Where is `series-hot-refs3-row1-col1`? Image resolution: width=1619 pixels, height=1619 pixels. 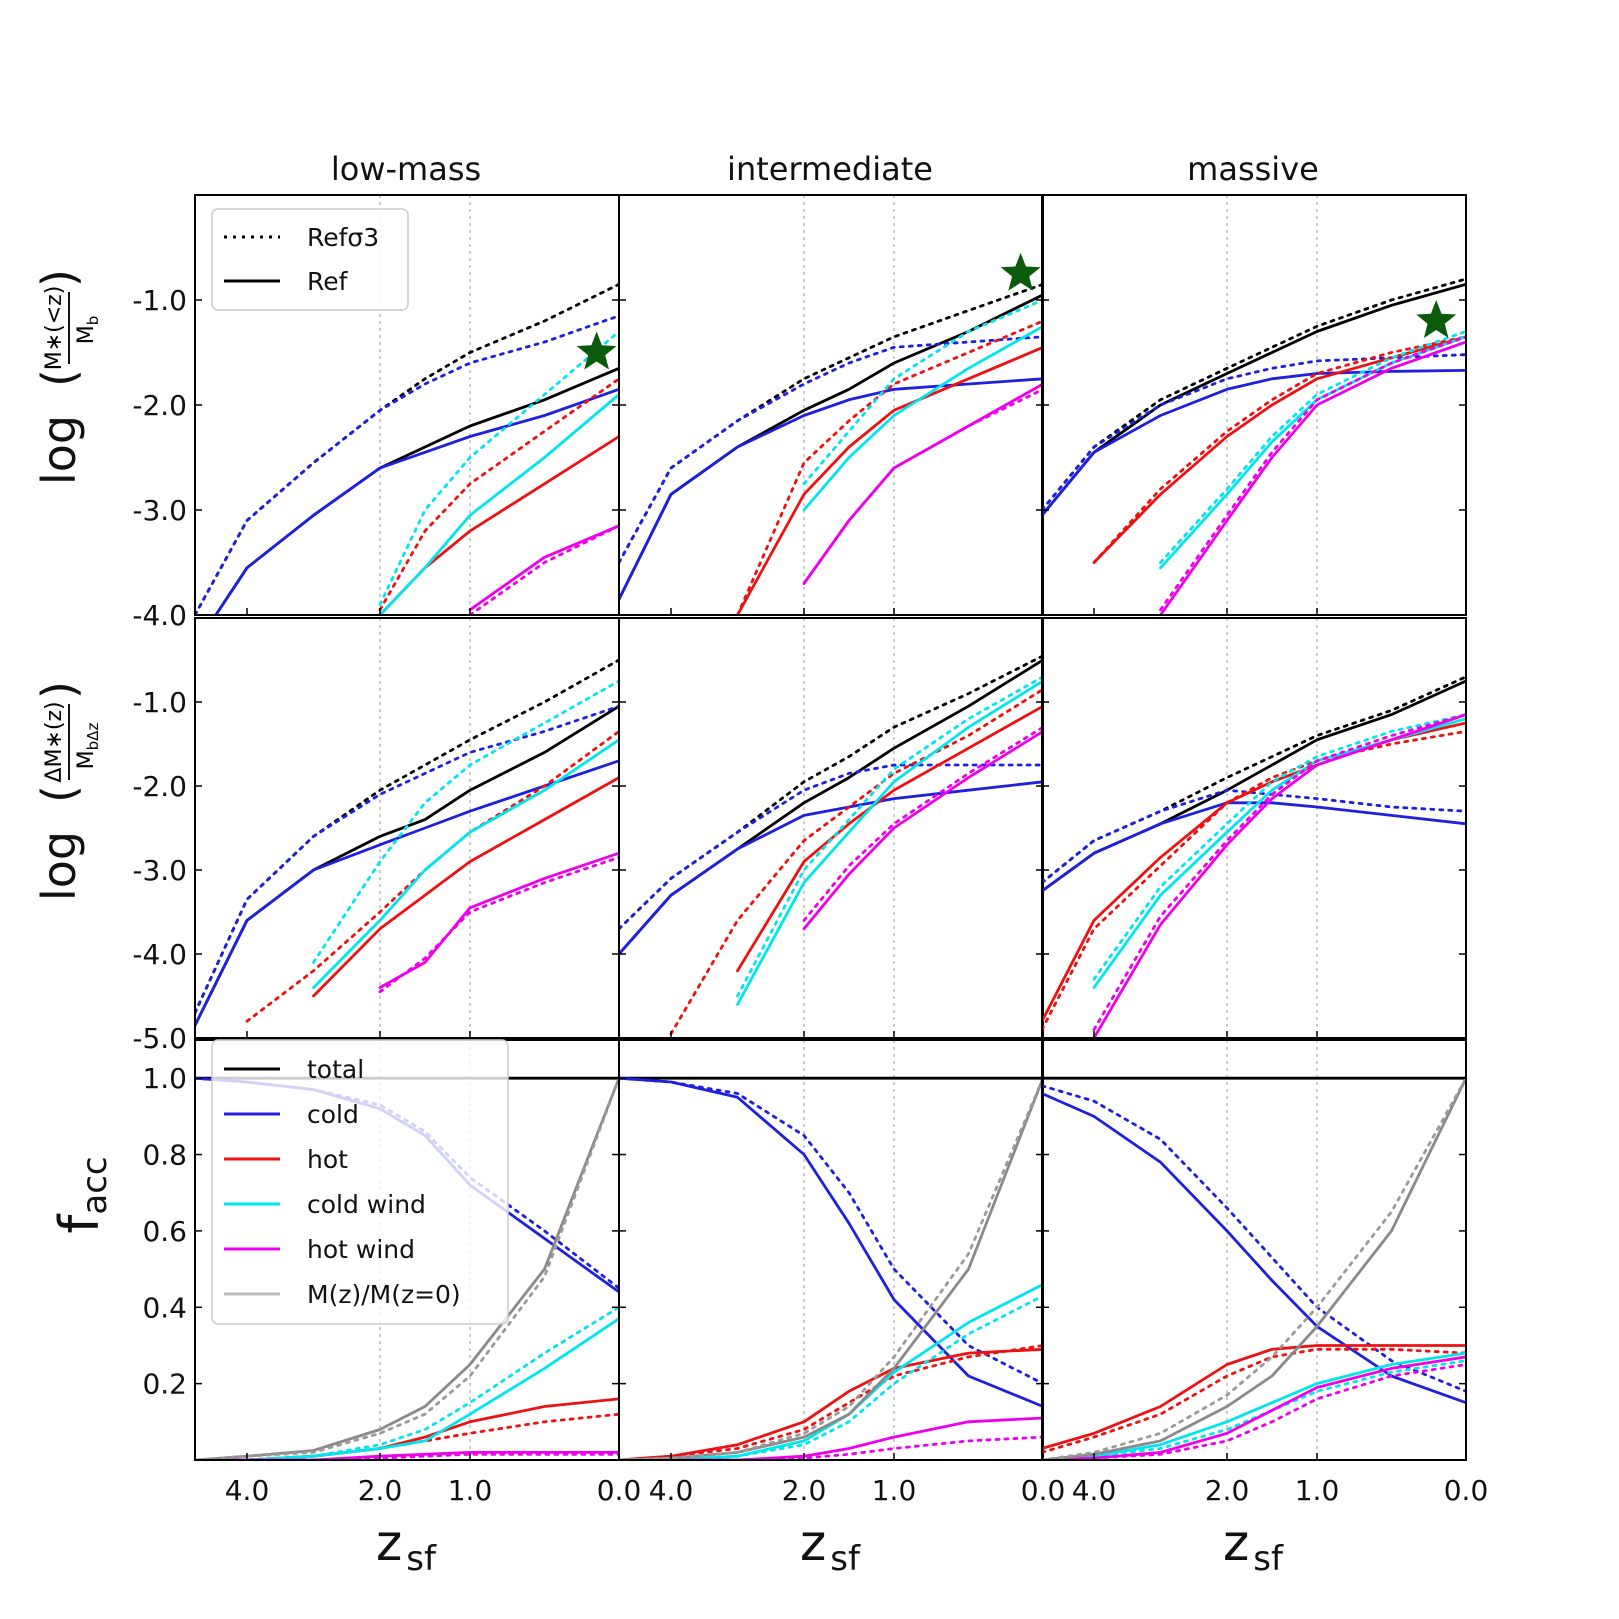 series-hot-refs3-row1-col1 is located at coordinates (498, 494).